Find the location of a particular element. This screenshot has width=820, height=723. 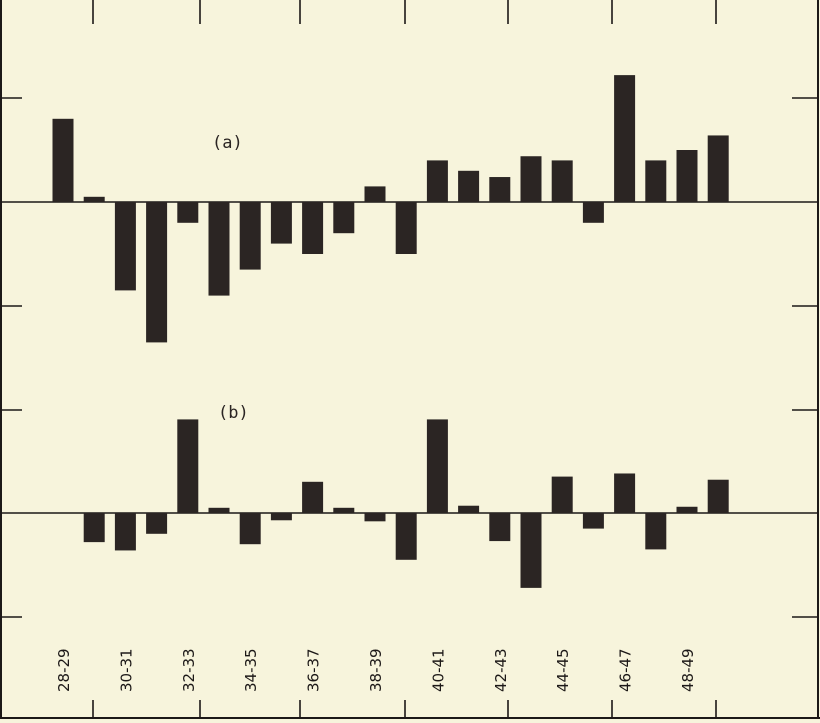

panel-label-1: (a) is located at coordinates (227, 143).